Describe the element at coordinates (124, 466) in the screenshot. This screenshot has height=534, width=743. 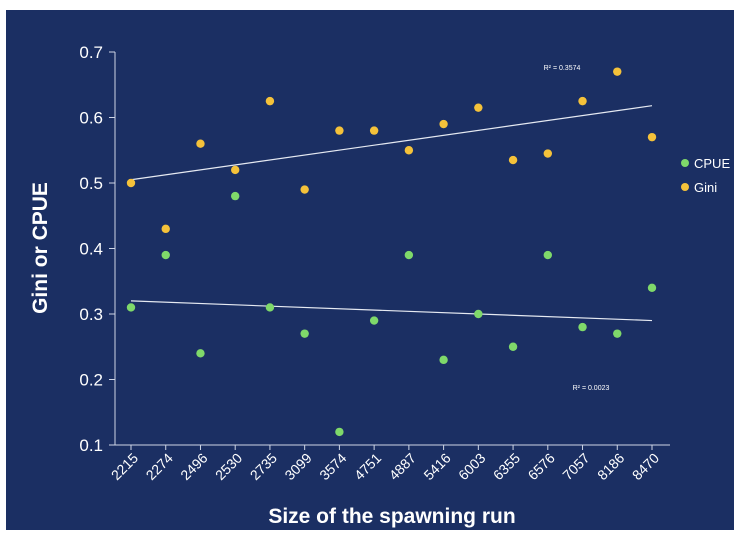
I see `x-tick-label: 2215` at that location.